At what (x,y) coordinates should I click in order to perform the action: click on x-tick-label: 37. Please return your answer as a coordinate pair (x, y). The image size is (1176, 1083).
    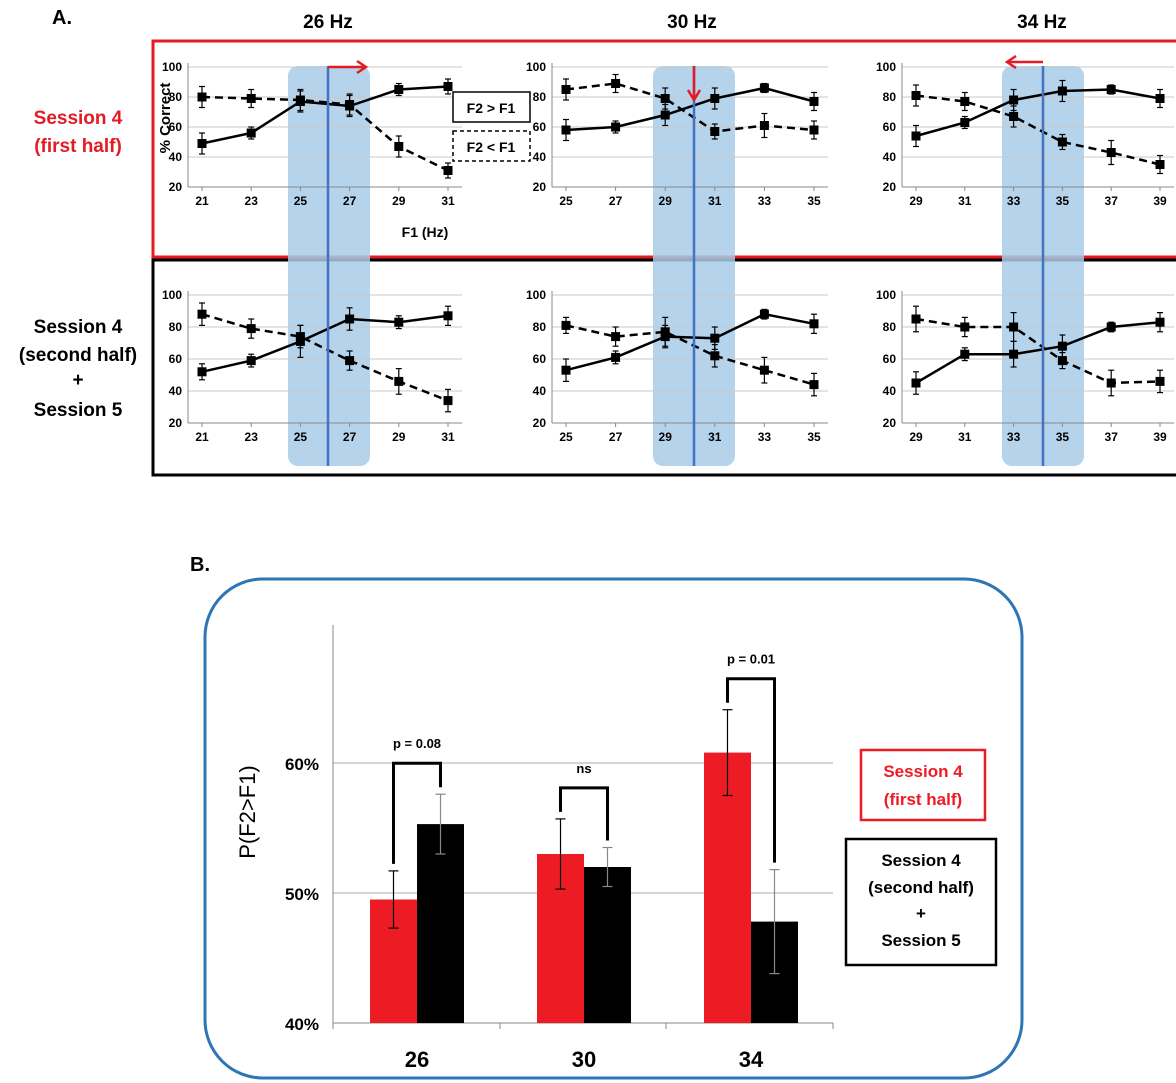
    Looking at the image, I should click on (1112, 201).